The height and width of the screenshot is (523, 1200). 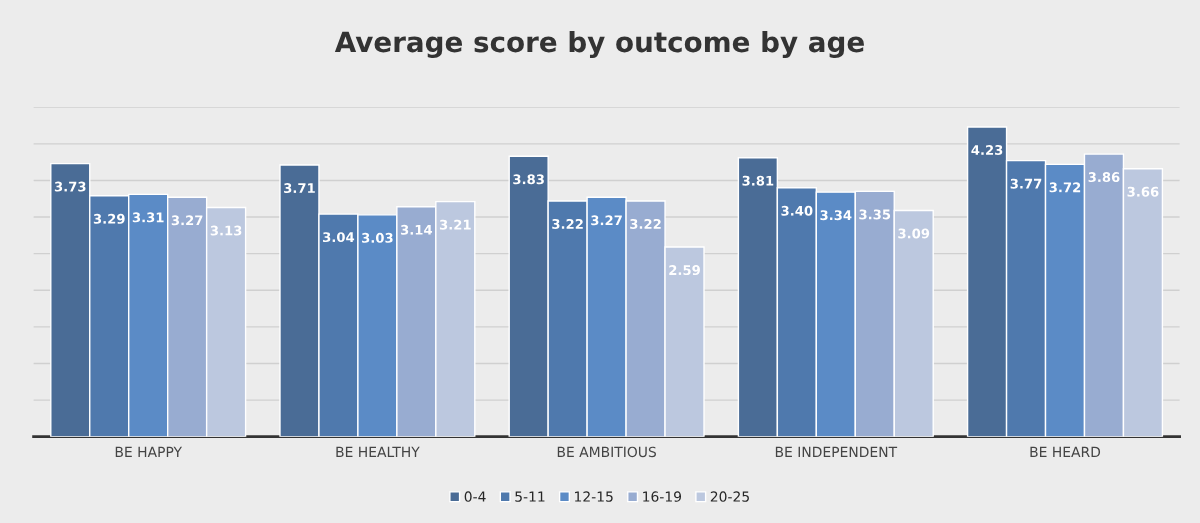 What do you see at coordinates (758, 180) in the screenshot?
I see `data-label: 3.81` at bounding box center [758, 180].